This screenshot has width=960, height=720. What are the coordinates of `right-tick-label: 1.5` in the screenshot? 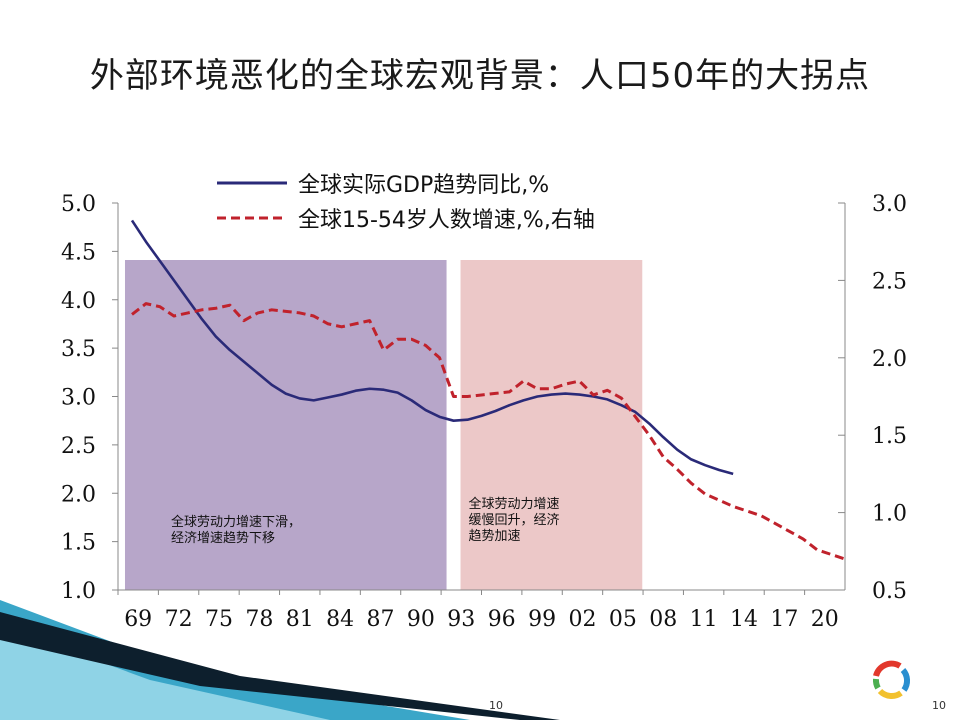 It's located at (889, 436).